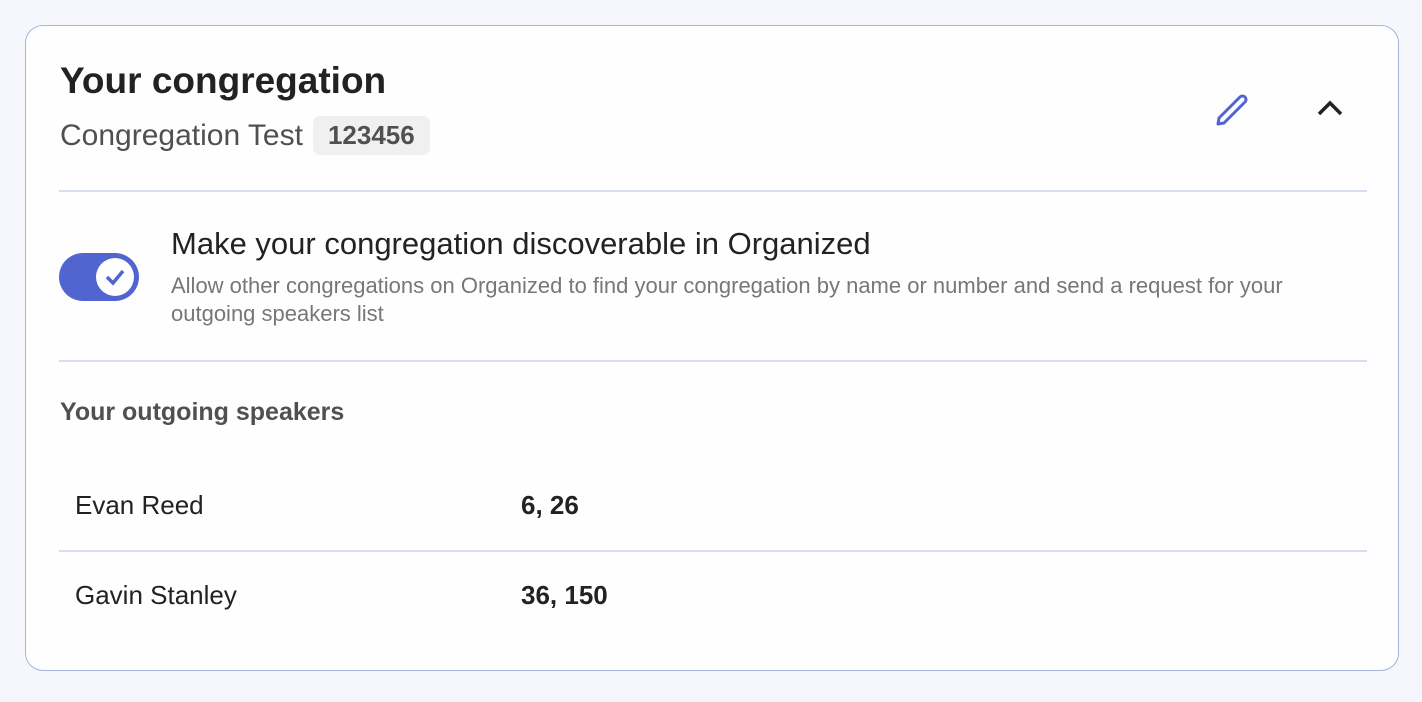 Image resolution: width=1422 pixels, height=702 pixels. I want to click on check-icon, so click(115, 277).